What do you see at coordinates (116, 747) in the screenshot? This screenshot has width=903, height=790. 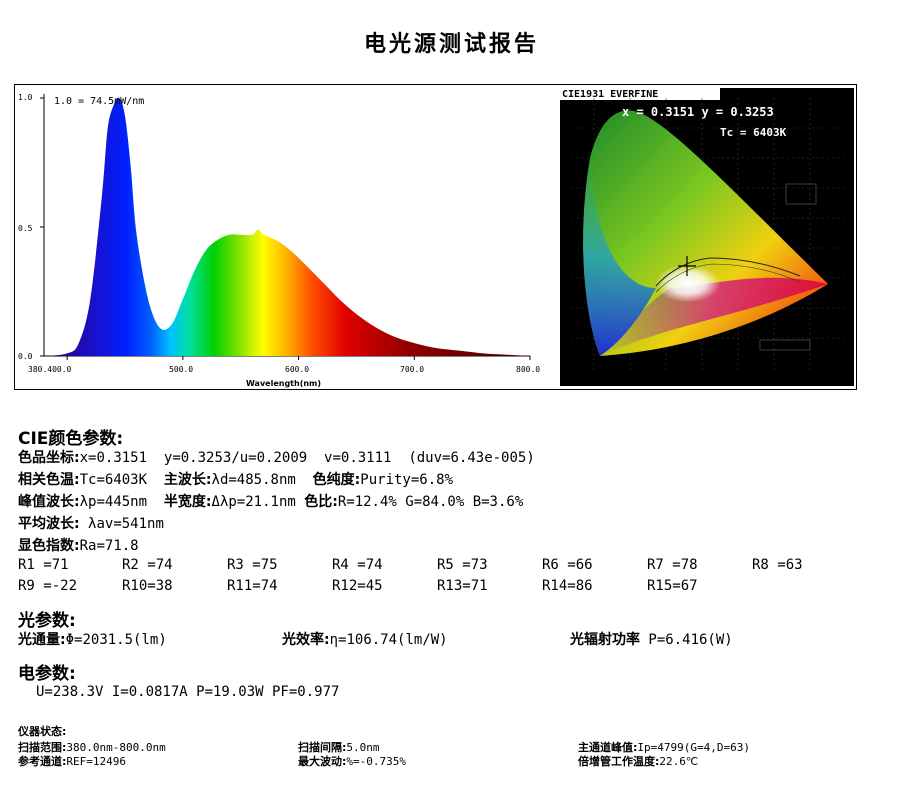 I see `scan-range-value: 380.0nm-800.0nm` at bounding box center [116, 747].